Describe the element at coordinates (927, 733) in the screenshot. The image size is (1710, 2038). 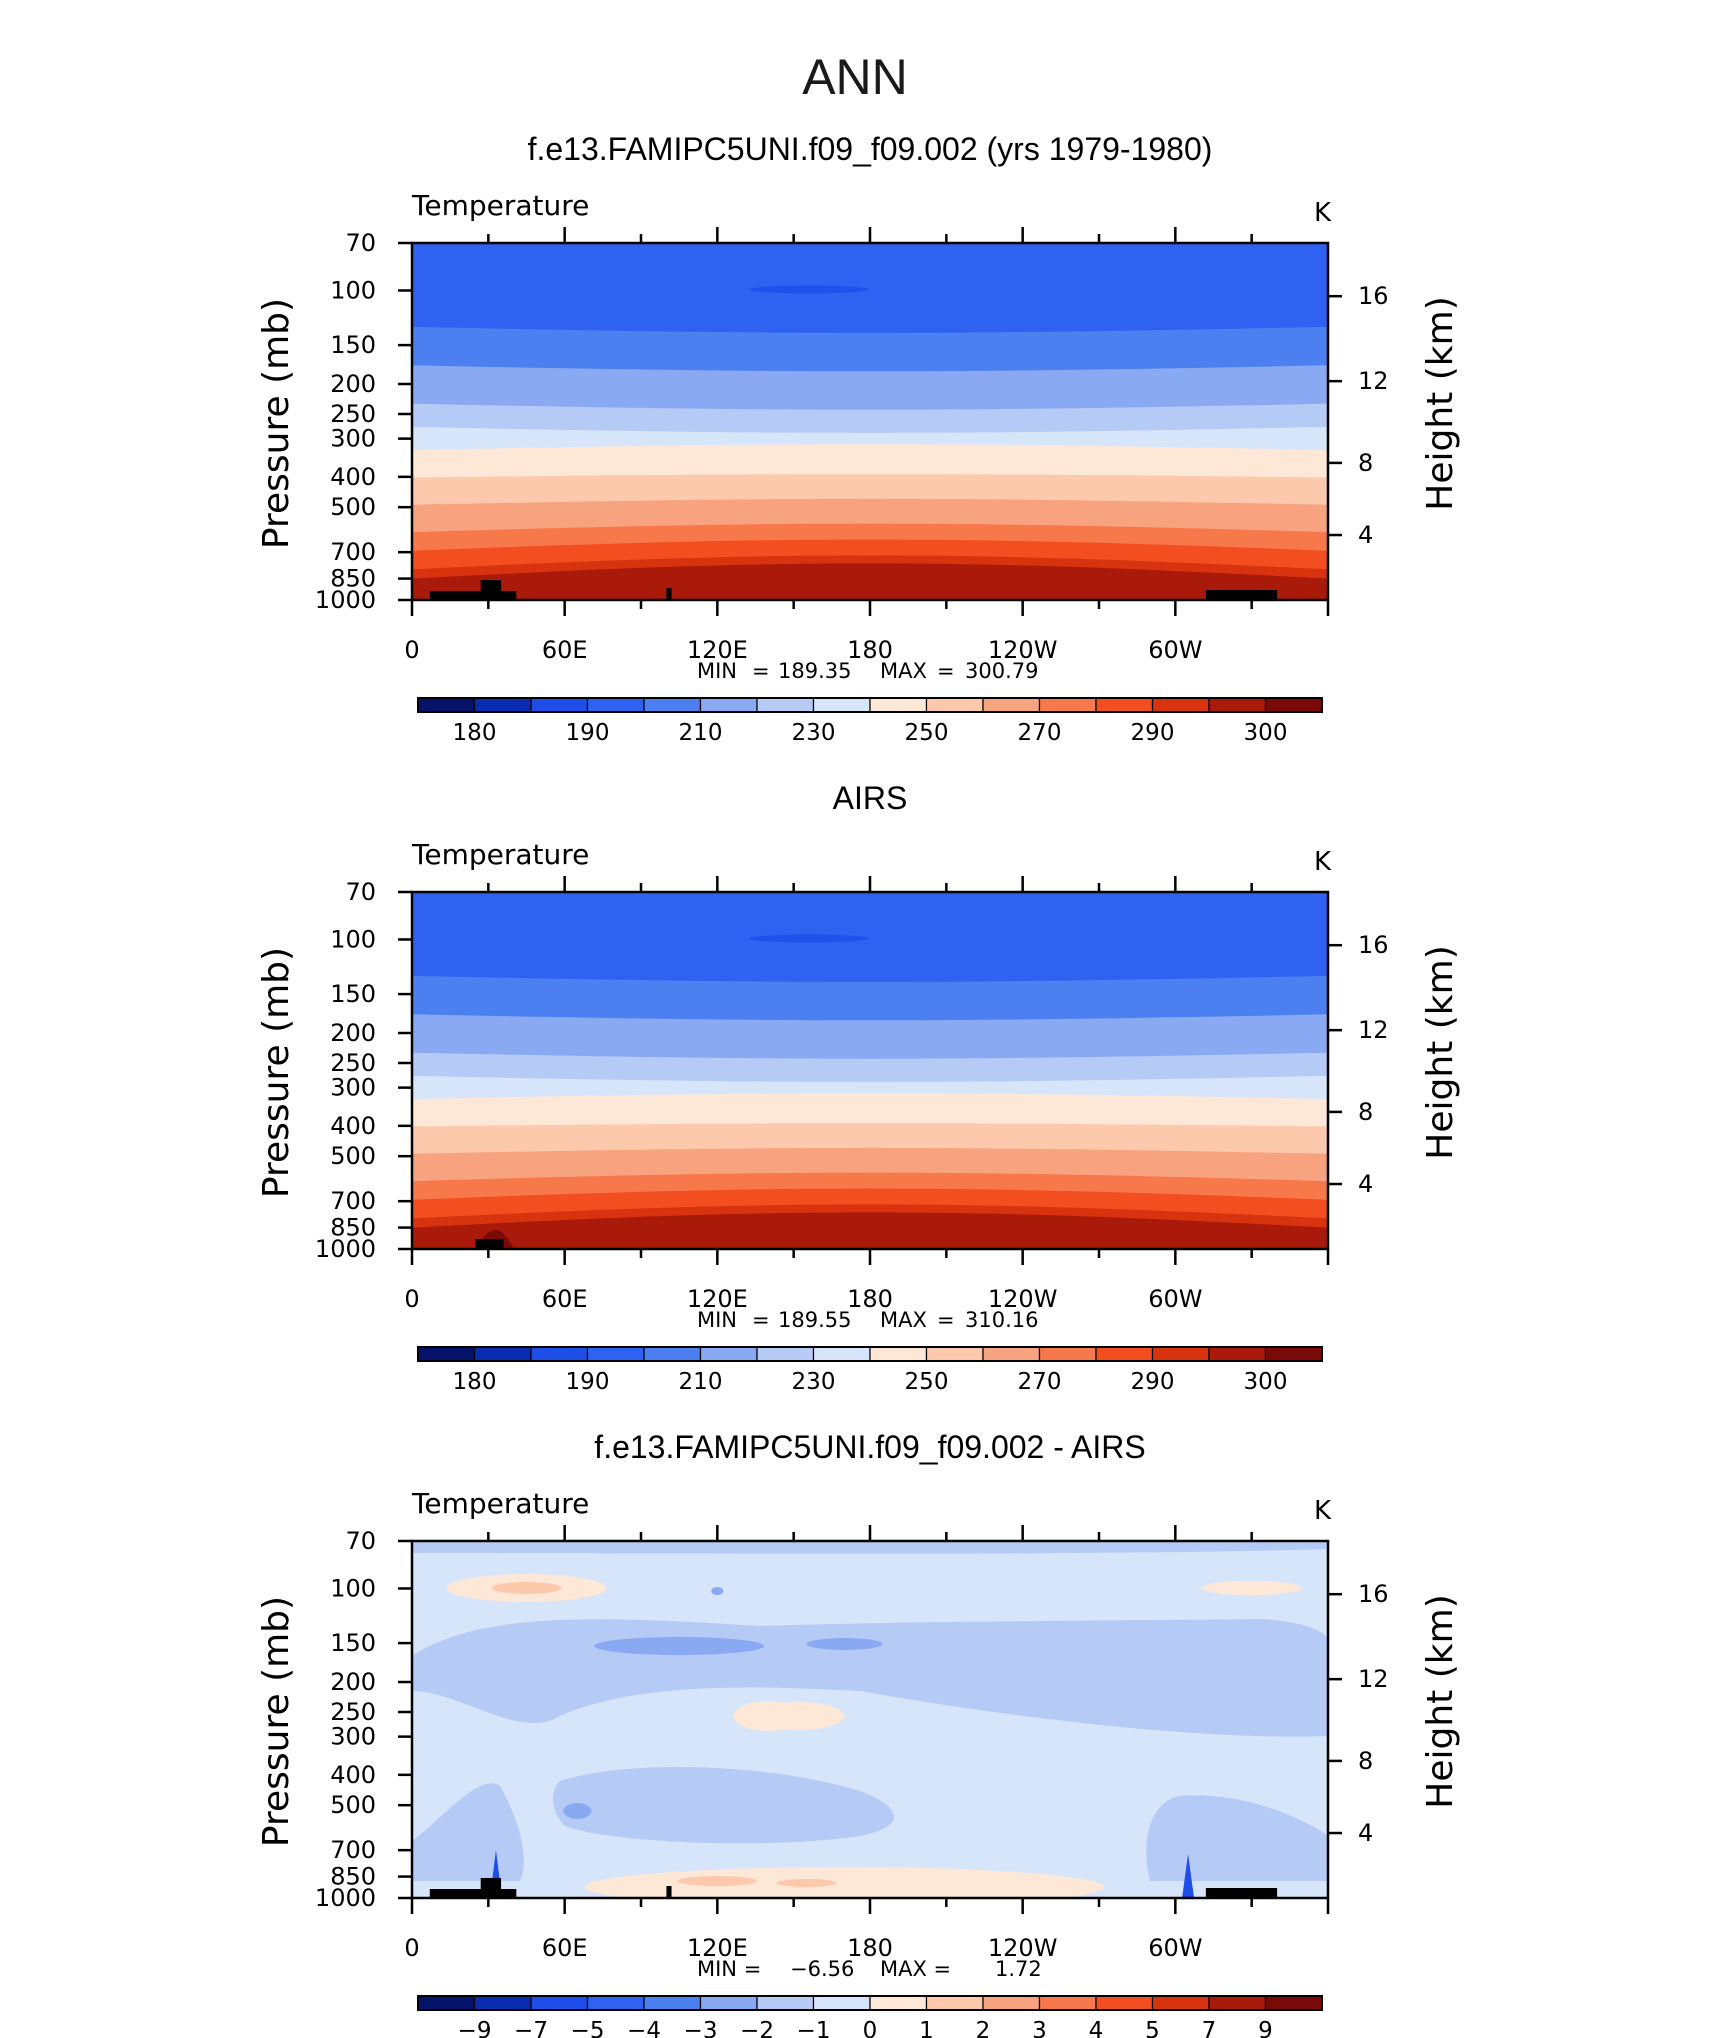
I see `colorbar-label: 250` at that location.